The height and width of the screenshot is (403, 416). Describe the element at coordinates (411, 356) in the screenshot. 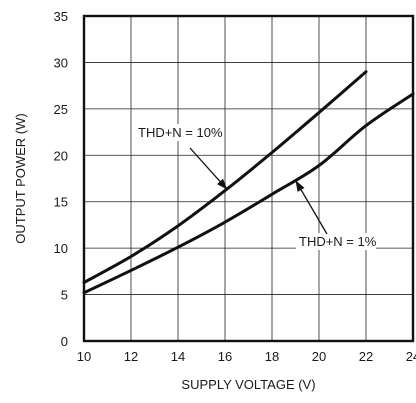

I see `x-tick-label: 24` at that location.